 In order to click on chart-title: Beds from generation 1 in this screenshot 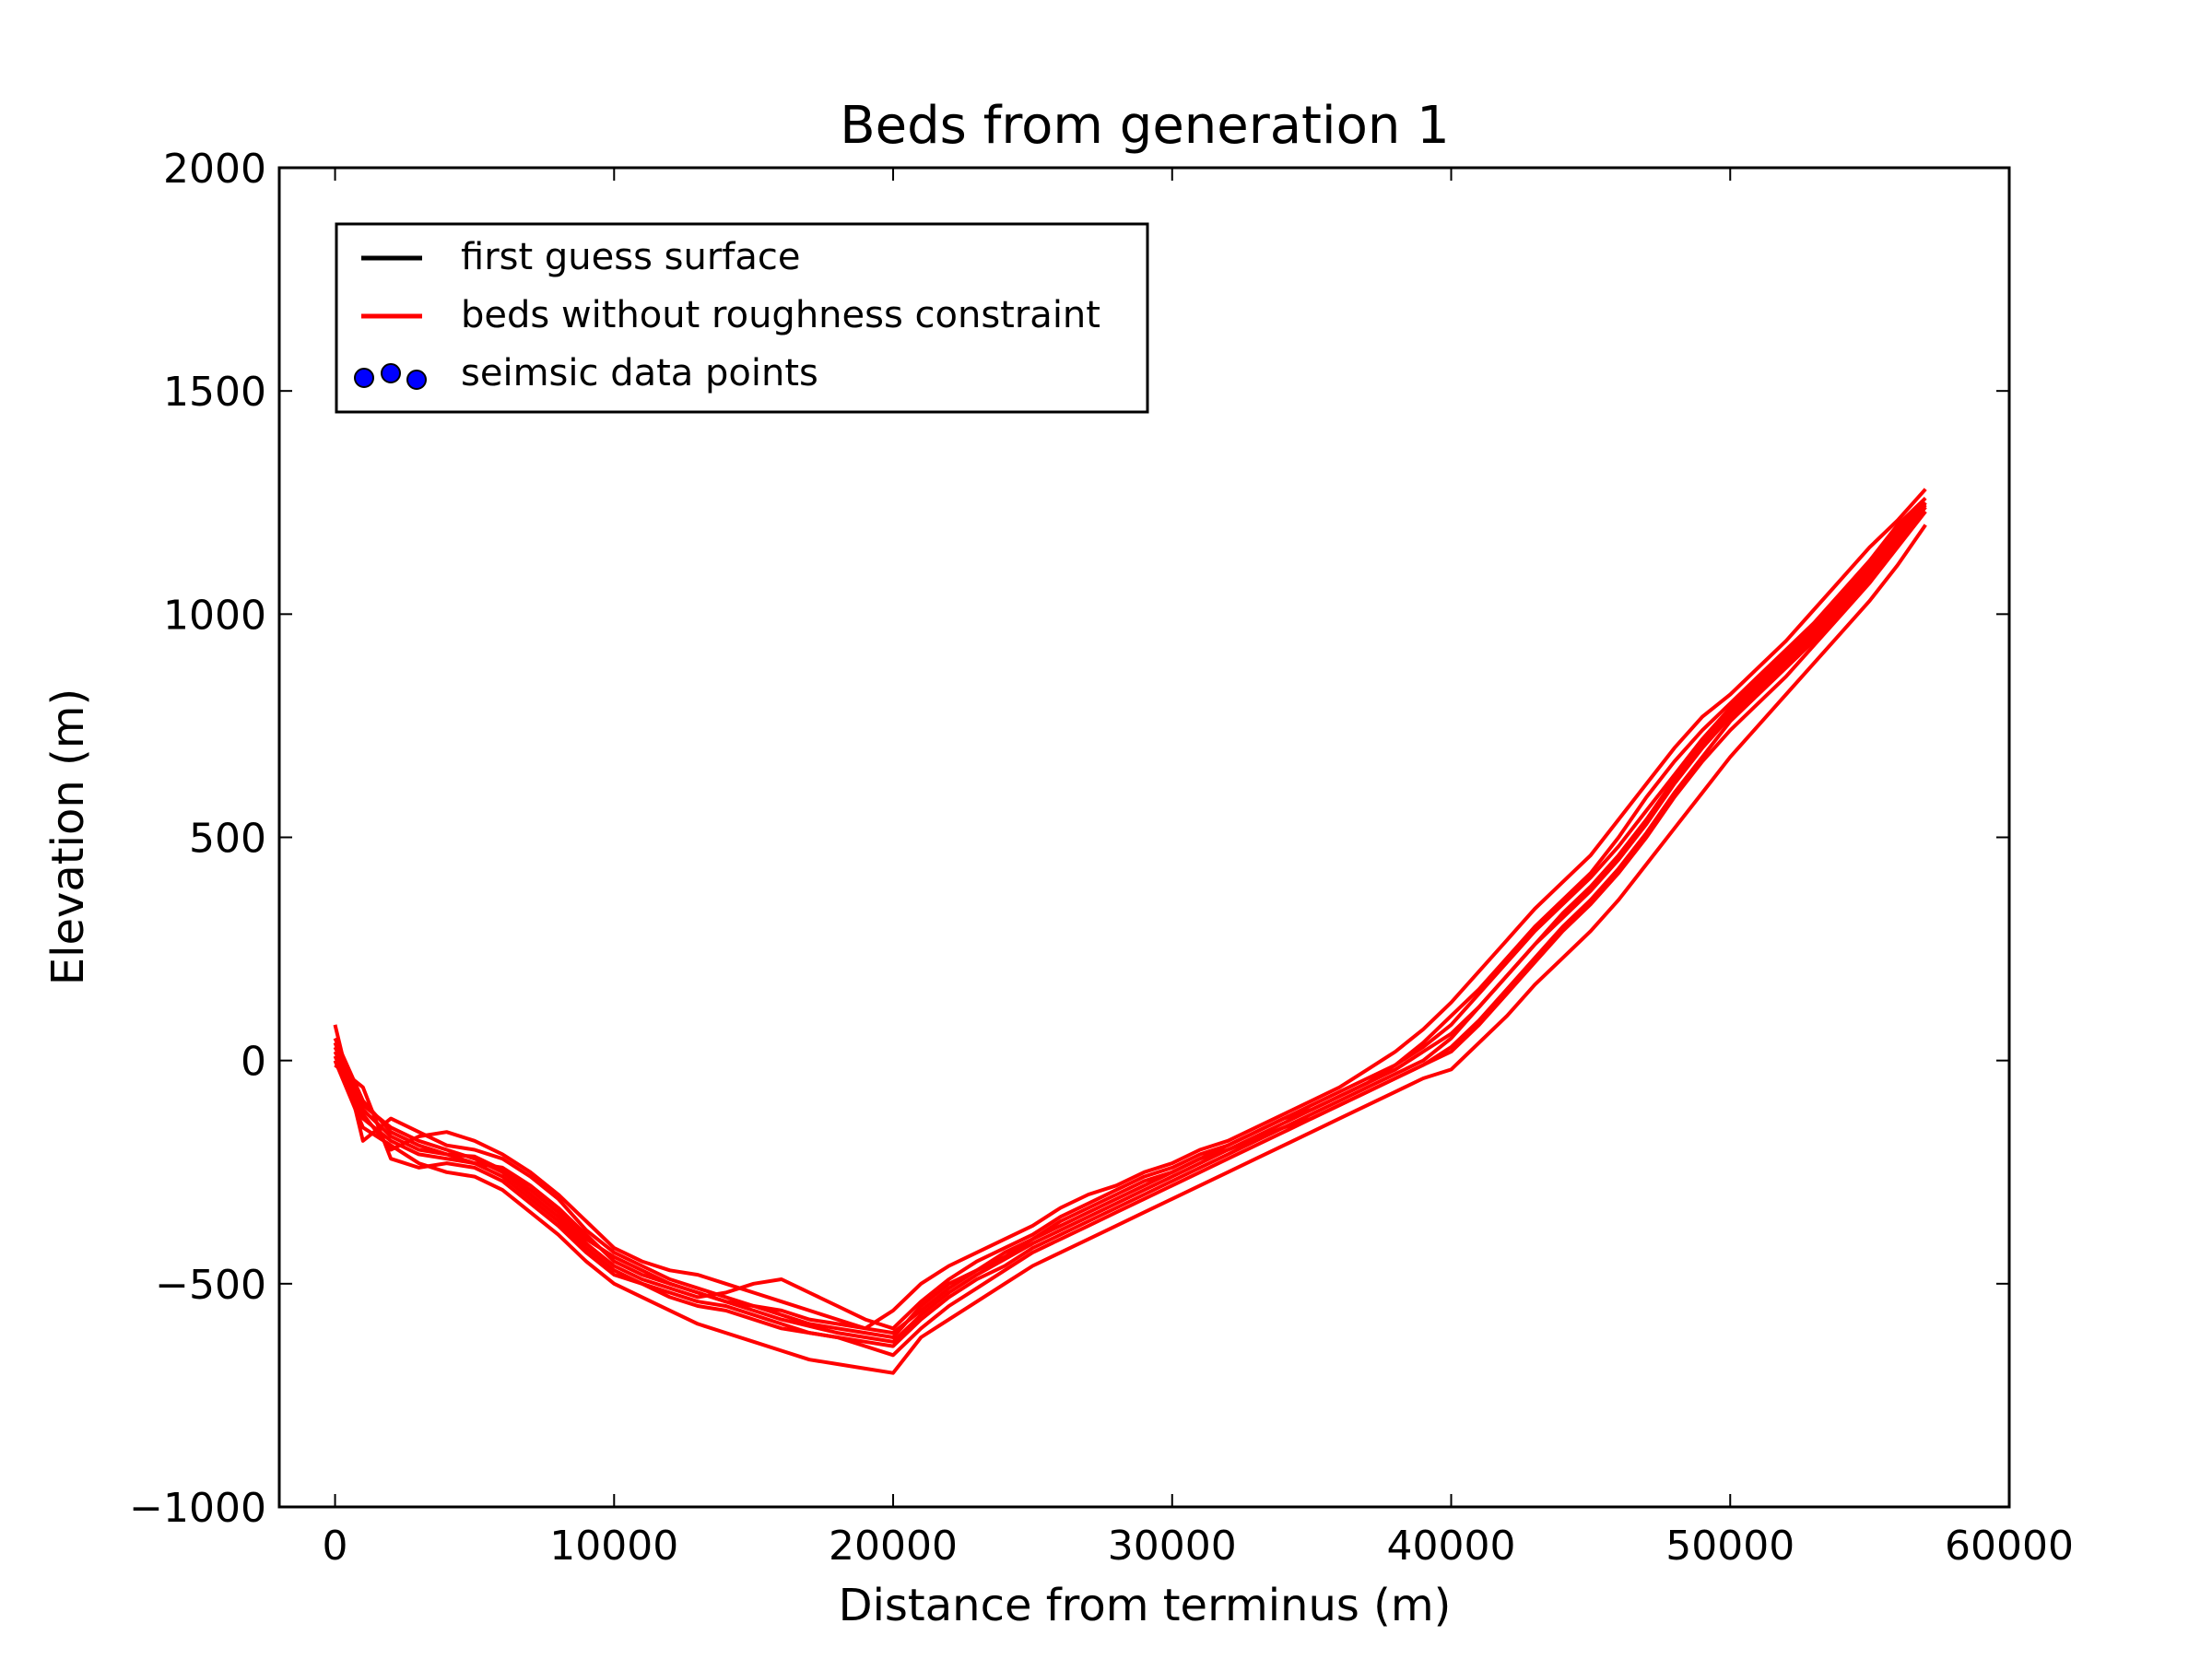, I will do `click(1145, 126)`.